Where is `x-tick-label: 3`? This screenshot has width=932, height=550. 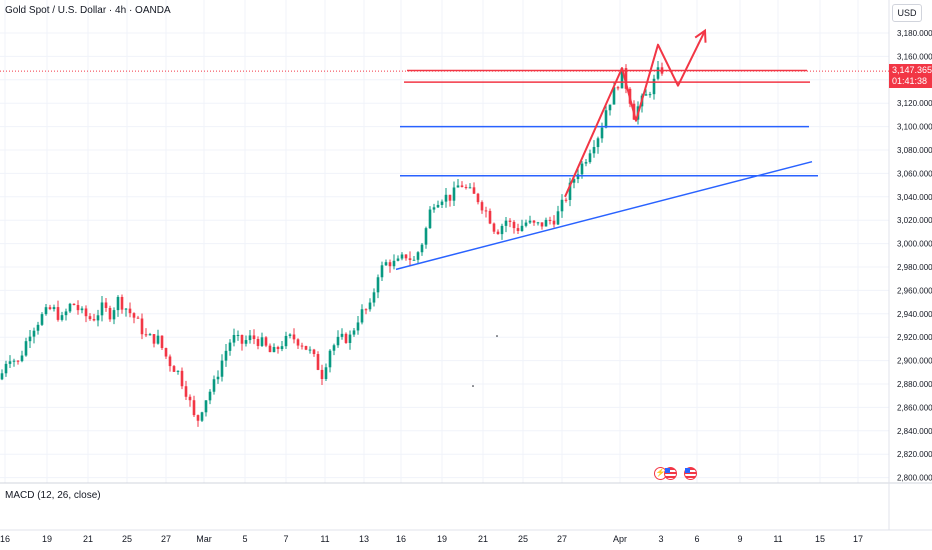
x-tick-label: 3 is located at coordinates (660, 539).